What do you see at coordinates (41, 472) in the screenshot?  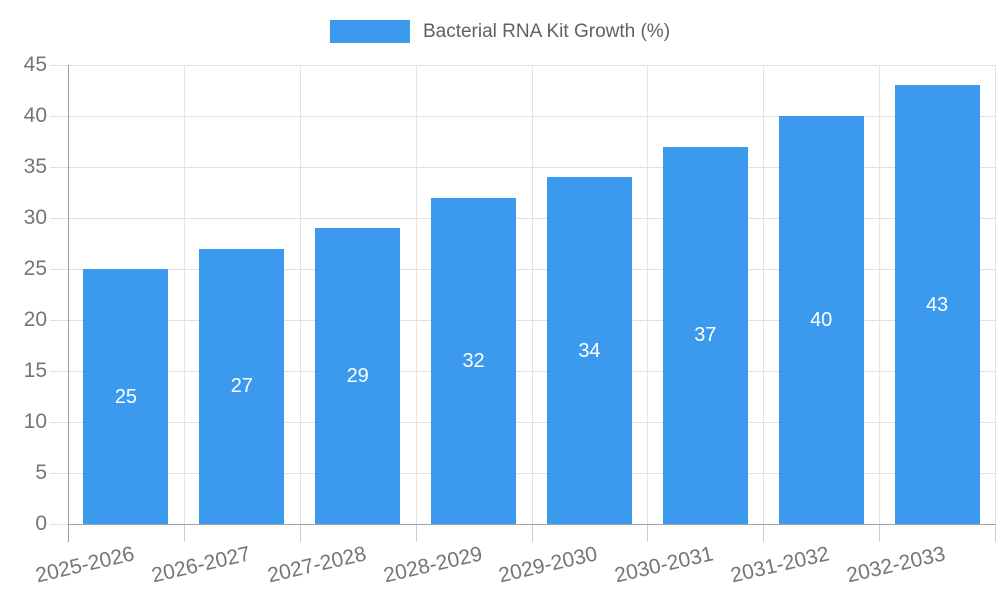 I see `y-tick-label: 5` at bounding box center [41, 472].